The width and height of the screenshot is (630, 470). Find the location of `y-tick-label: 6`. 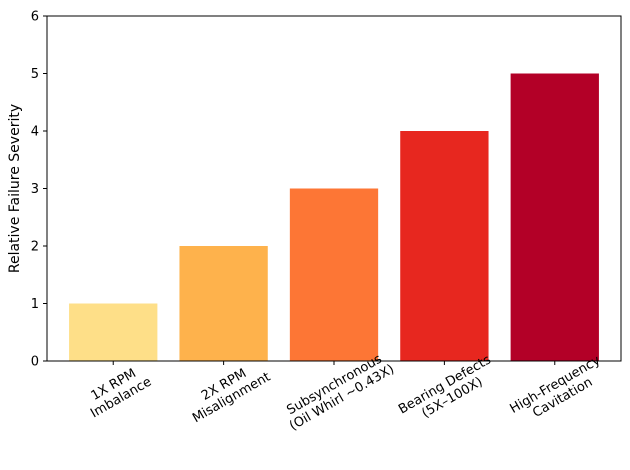

y-tick-label: 6 is located at coordinates (35, 17).